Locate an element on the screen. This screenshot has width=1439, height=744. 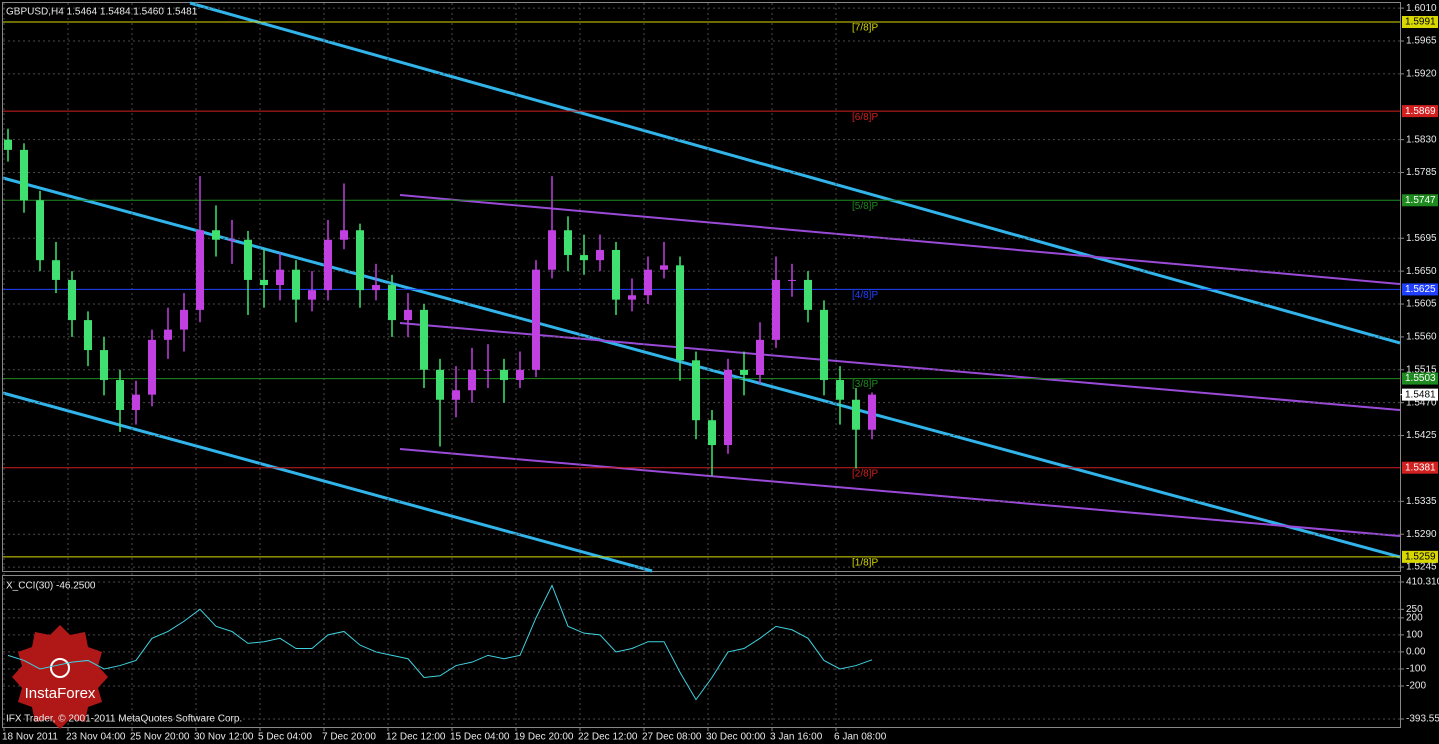
y-tick-label: -200 is located at coordinates (1416, 686).